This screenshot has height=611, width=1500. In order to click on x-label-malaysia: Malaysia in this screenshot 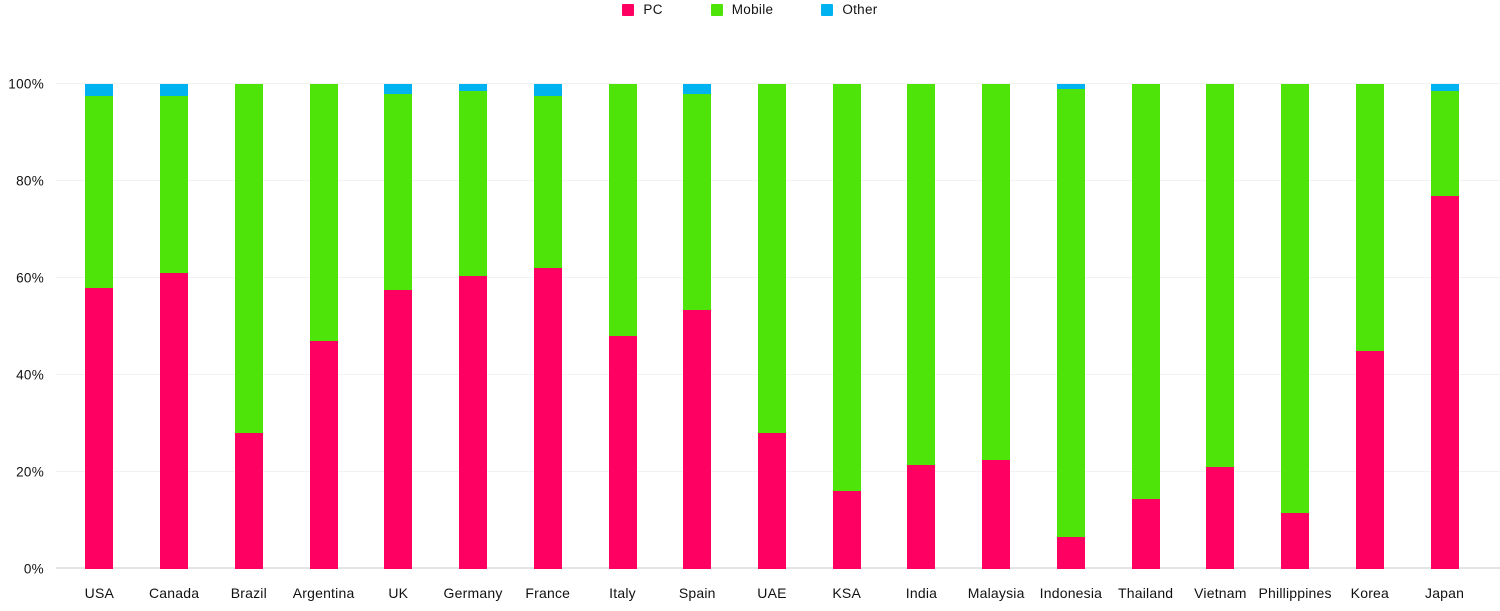, I will do `click(996, 593)`.